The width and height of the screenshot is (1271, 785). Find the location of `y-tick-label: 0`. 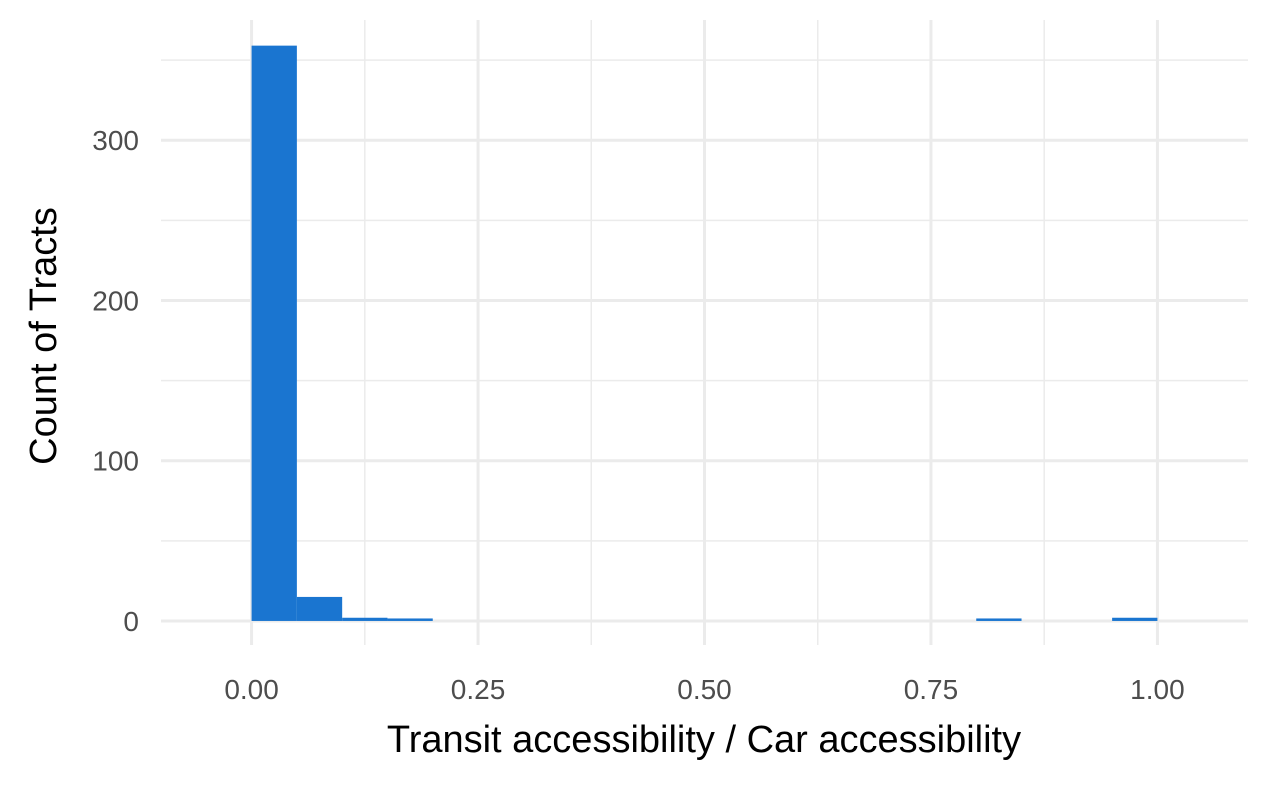

y-tick-label: 0 is located at coordinates (131, 621).